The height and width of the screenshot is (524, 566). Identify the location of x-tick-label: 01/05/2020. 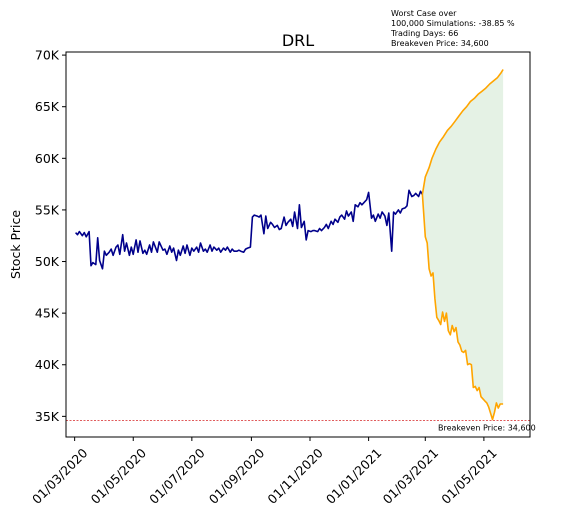
(119, 476).